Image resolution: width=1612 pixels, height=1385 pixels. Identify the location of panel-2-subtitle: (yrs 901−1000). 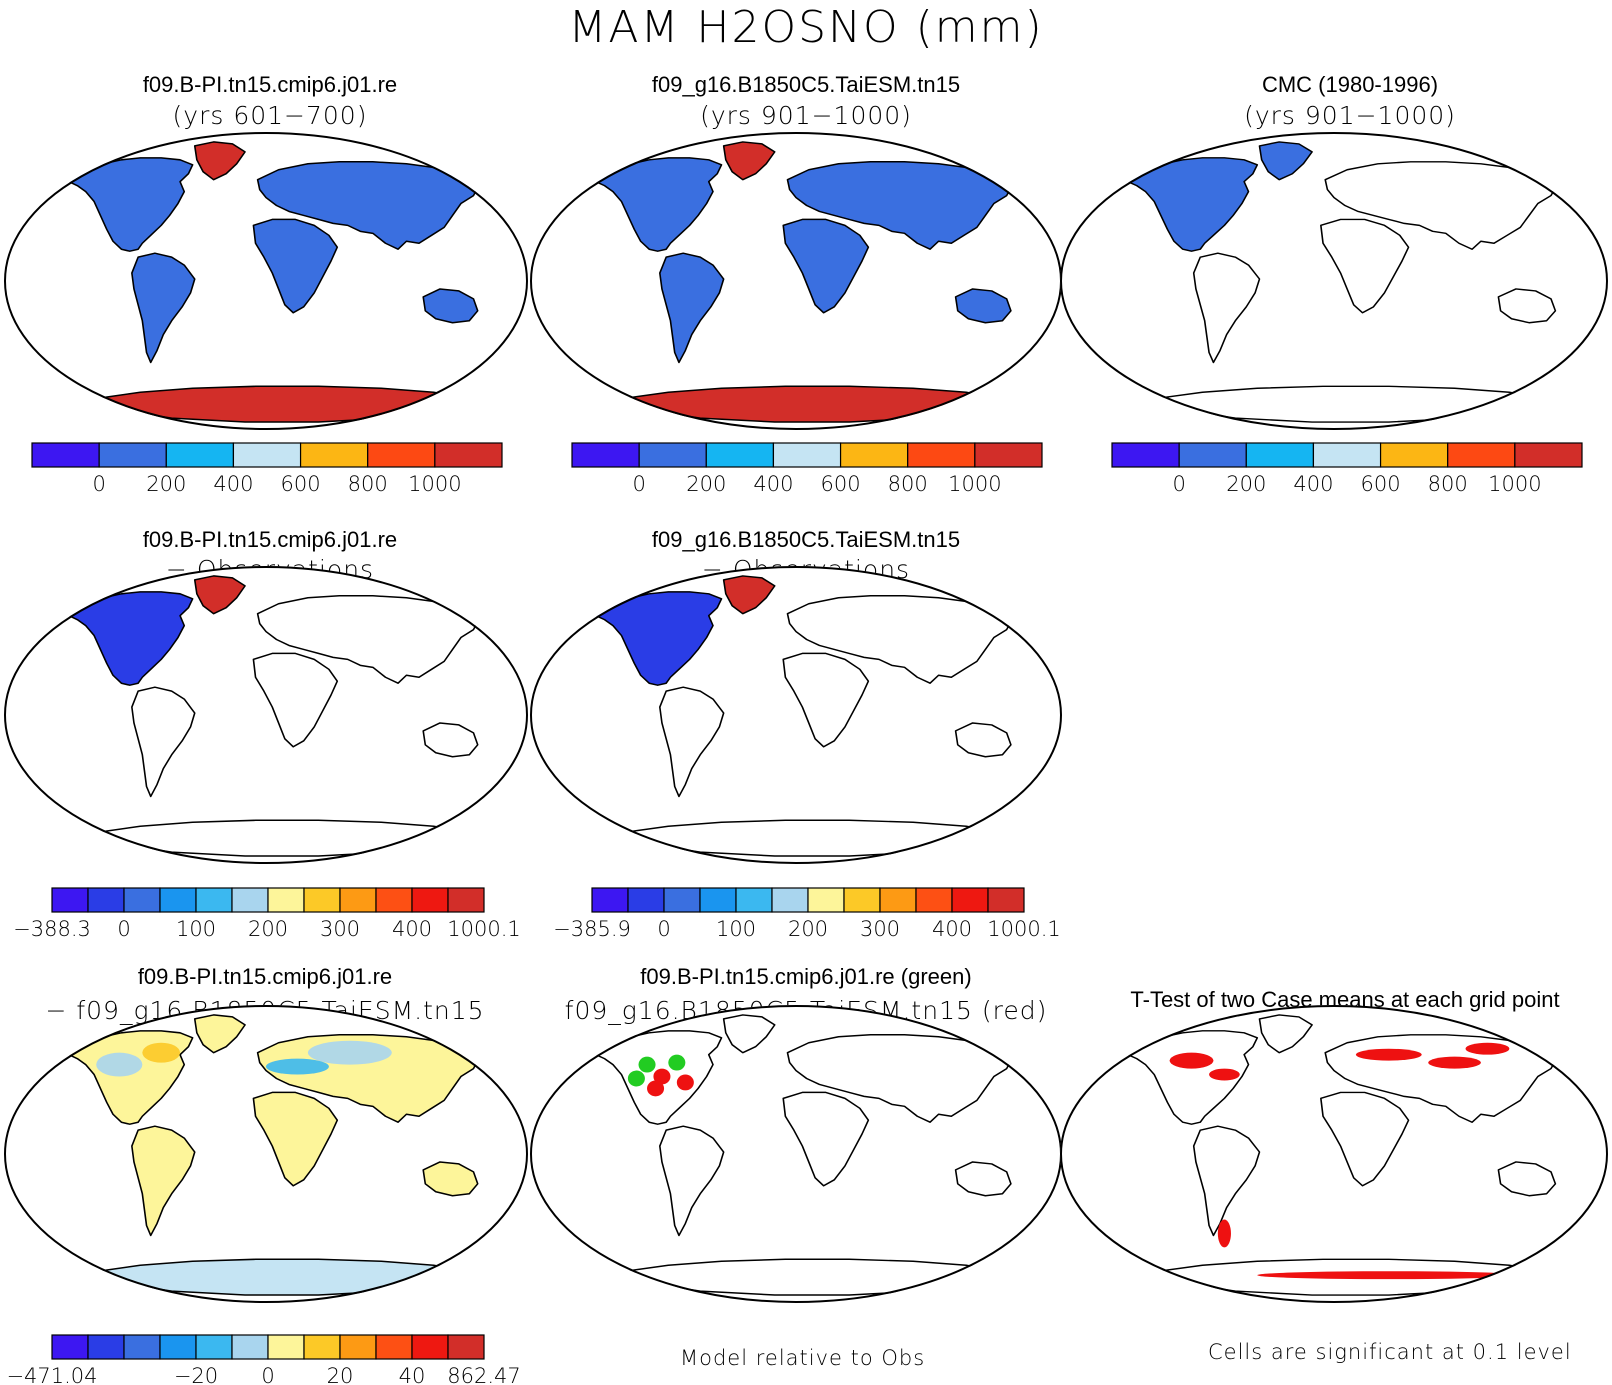
(806, 115).